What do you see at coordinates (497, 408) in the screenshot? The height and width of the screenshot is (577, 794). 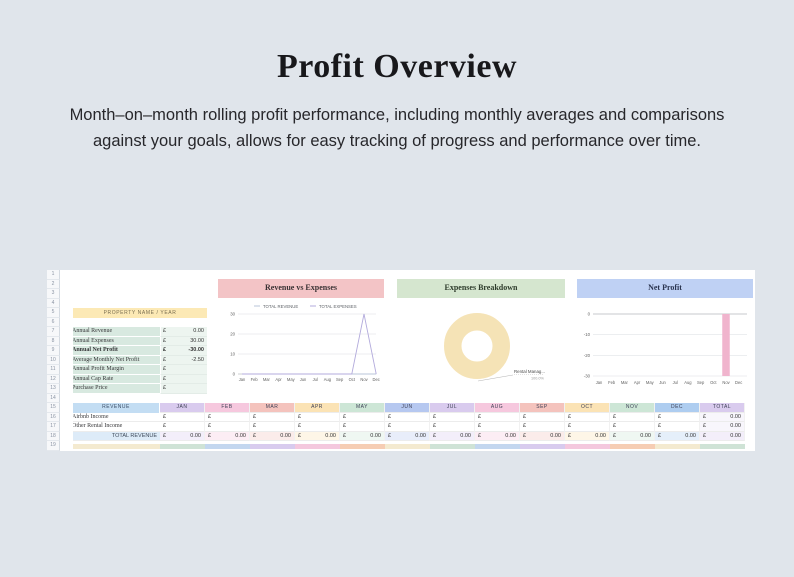 I see `month-header: AUG` at bounding box center [497, 408].